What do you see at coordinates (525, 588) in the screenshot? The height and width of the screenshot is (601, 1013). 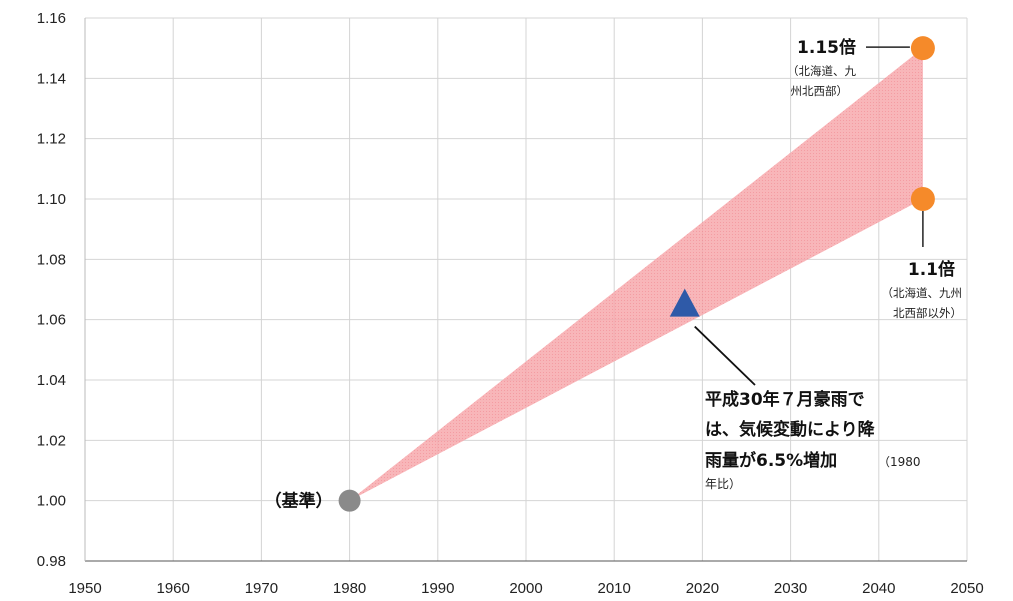 I see `x-tick-label: 2000` at bounding box center [525, 588].